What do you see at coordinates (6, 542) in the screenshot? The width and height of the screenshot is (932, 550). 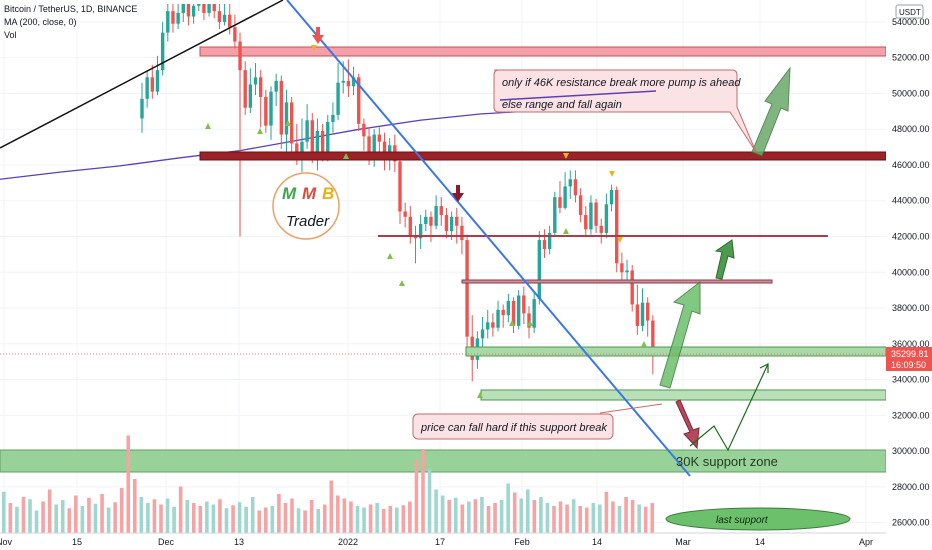 I see `time-tick-label: Nov` at bounding box center [6, 542].